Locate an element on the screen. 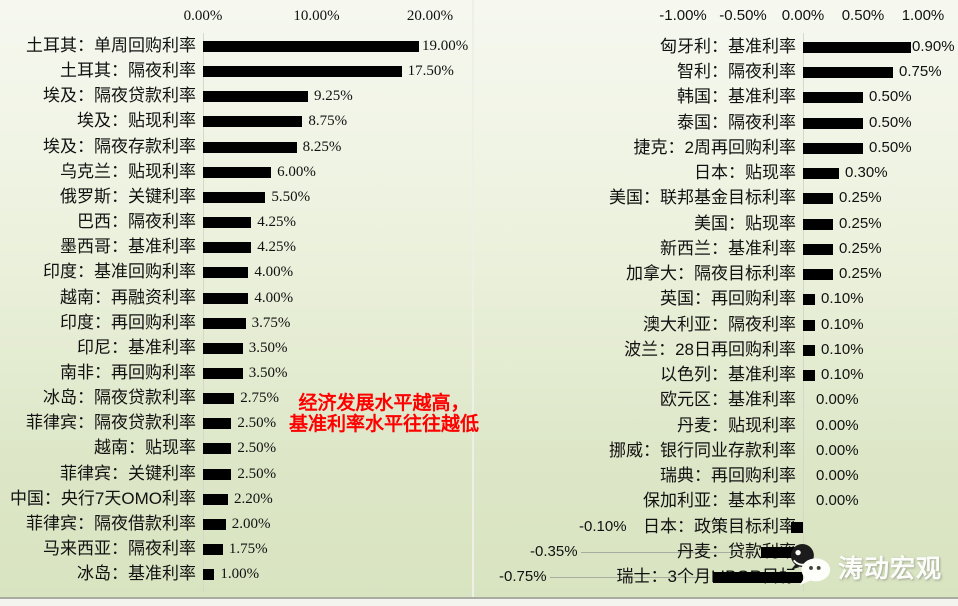 Image resolution: width=958 pixels, height=606 pixels. value-label: 8.75% is located at coordinates (328, 121).